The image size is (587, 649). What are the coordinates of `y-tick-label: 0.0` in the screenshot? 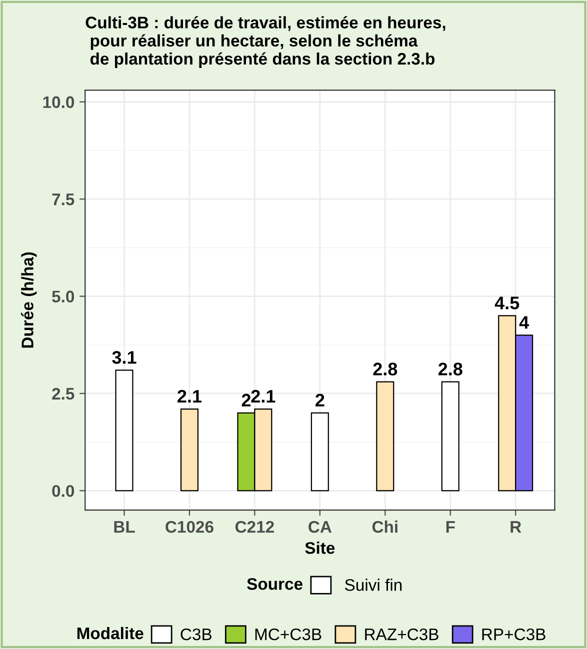 It's located at (63, 491).